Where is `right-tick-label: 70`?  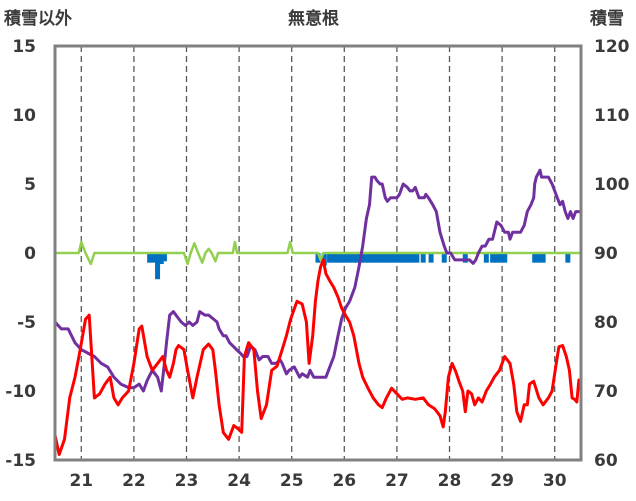 right-tick-label: 70 is located at coordinates (606, 392).